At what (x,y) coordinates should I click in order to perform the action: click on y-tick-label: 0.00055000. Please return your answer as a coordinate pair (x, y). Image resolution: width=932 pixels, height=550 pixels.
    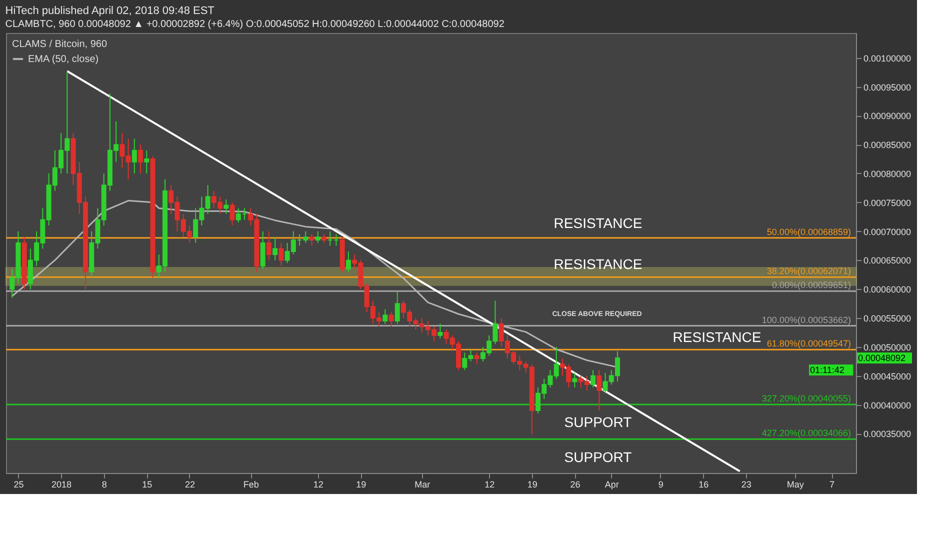
    Looking at the image, I should click on (888, 319).